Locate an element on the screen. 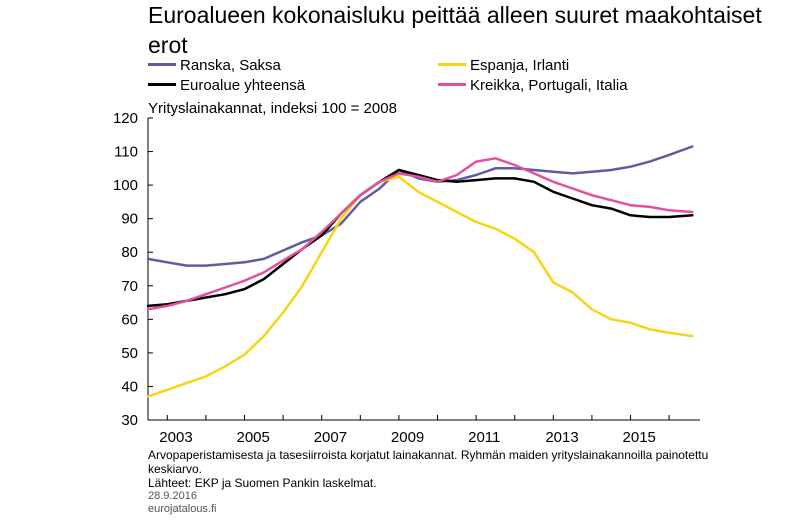 This screenshot has height=523, width=800. footer-sources: Lähteet: EKP ja Suomen Pankin laskelmat. is located at coordinates (262, 483).